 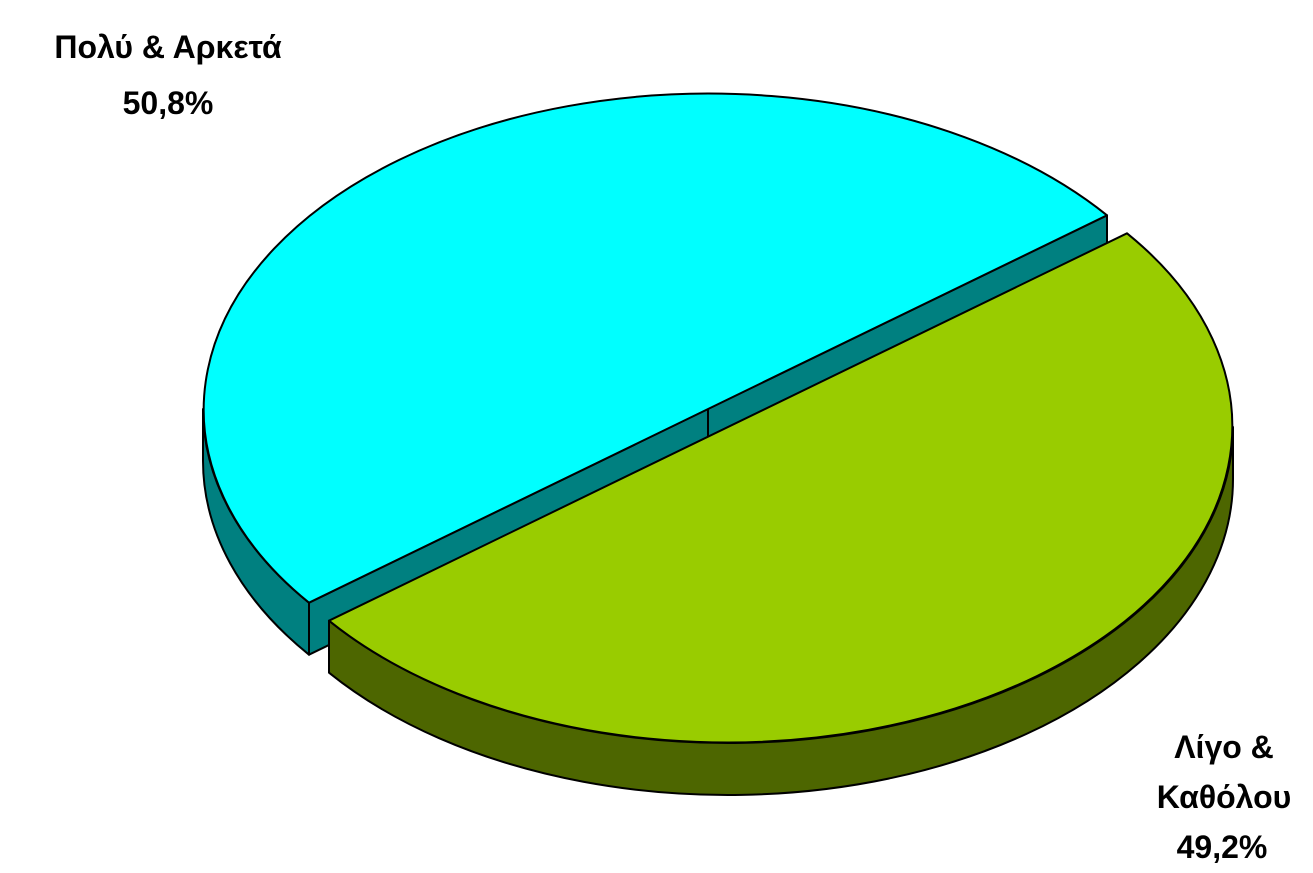 What do you see at coordinates (1224, 797) in the screenshot?
I see `slice-1-label-line-1: Καθόλου` at bounding box center [1224, 797].